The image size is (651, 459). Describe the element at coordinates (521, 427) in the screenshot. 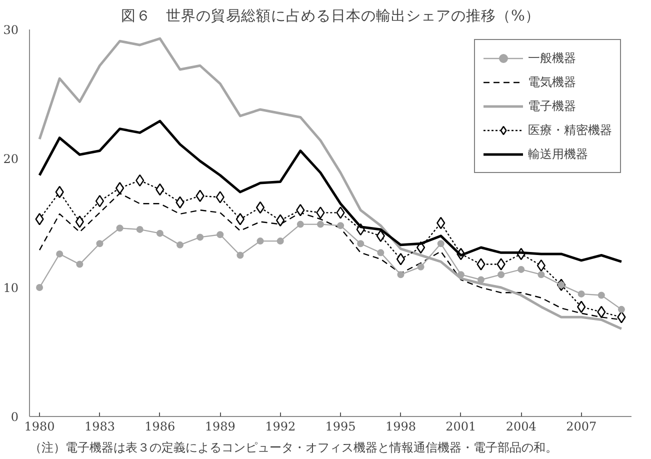

I see `x-tick-label: 2004` at that location.